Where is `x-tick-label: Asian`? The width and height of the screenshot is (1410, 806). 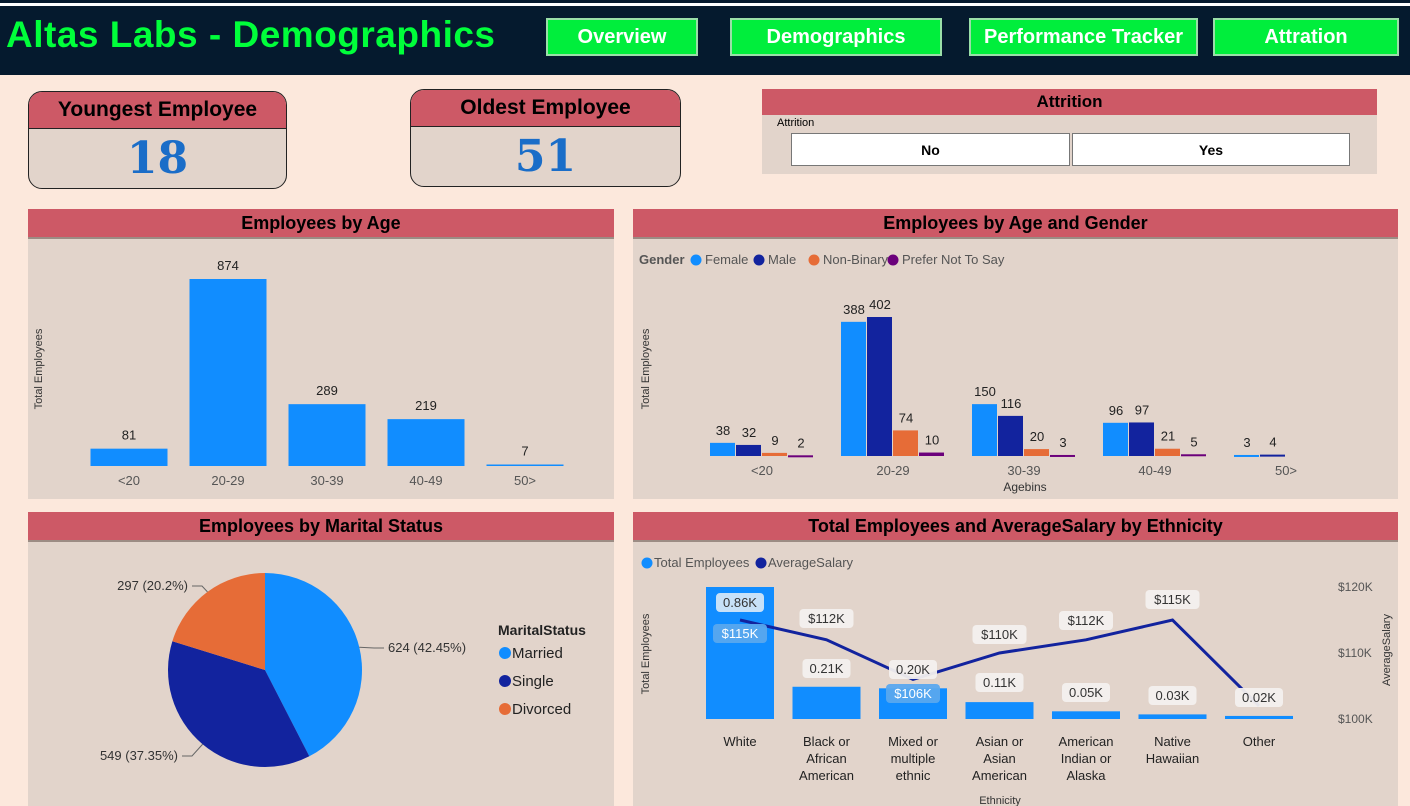 x-tick-label: Asian is located at coordinates (999, 758).